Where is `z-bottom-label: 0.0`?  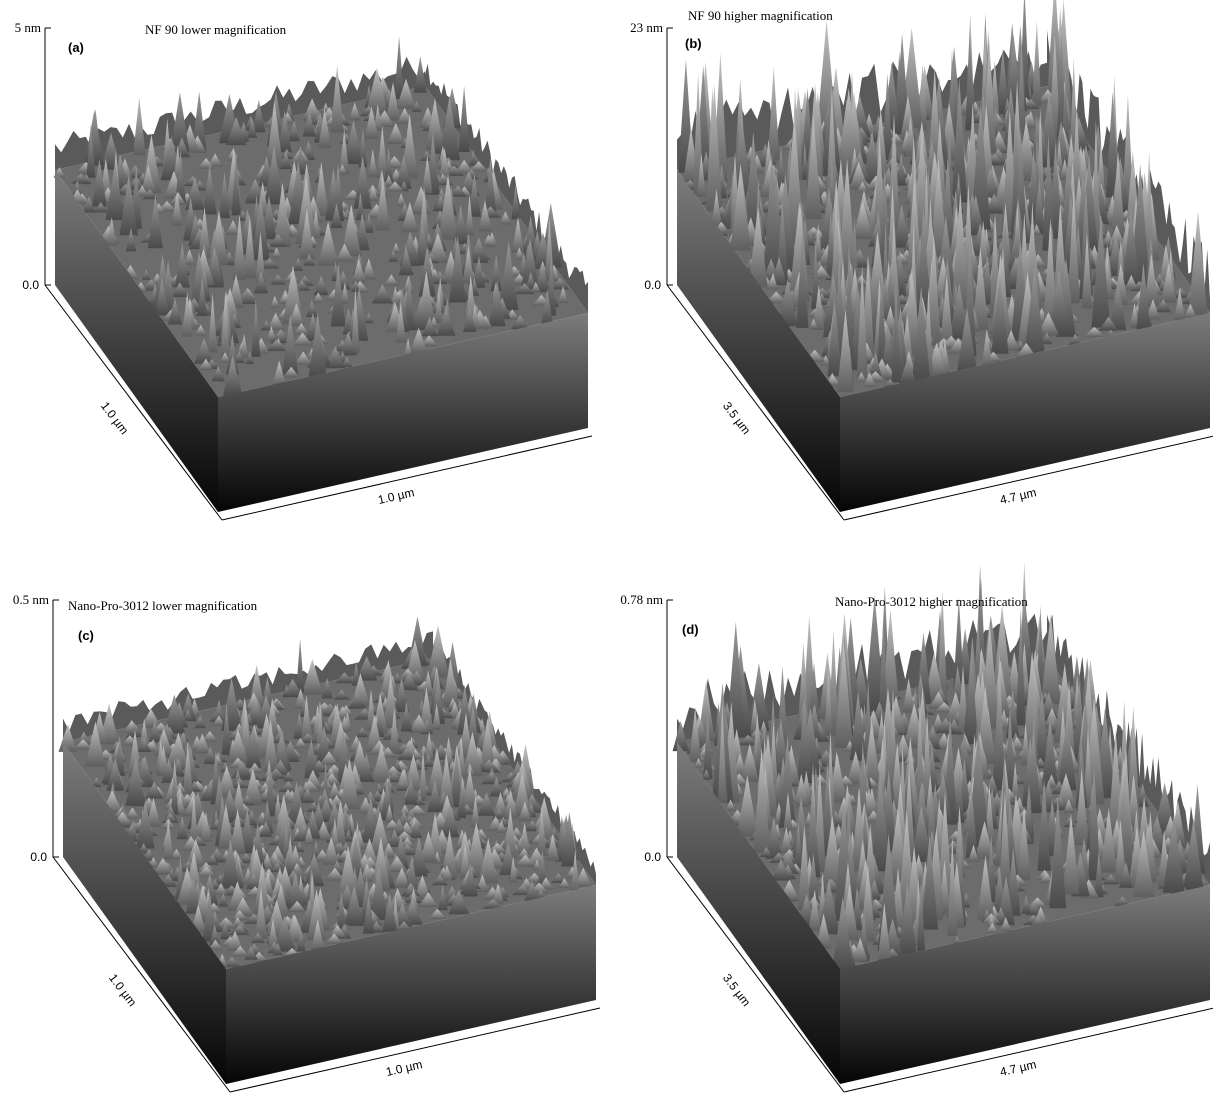 z-bottom-label: 0.0 is located at coordinates (38, 857).